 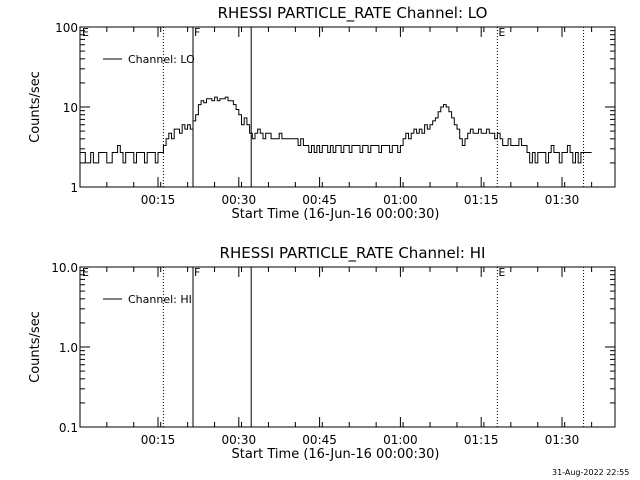 What do you see at coordinates (68, 348) in the screenshot?
I see `y-tick-label: 1.0` at bounding box center [68, 348].